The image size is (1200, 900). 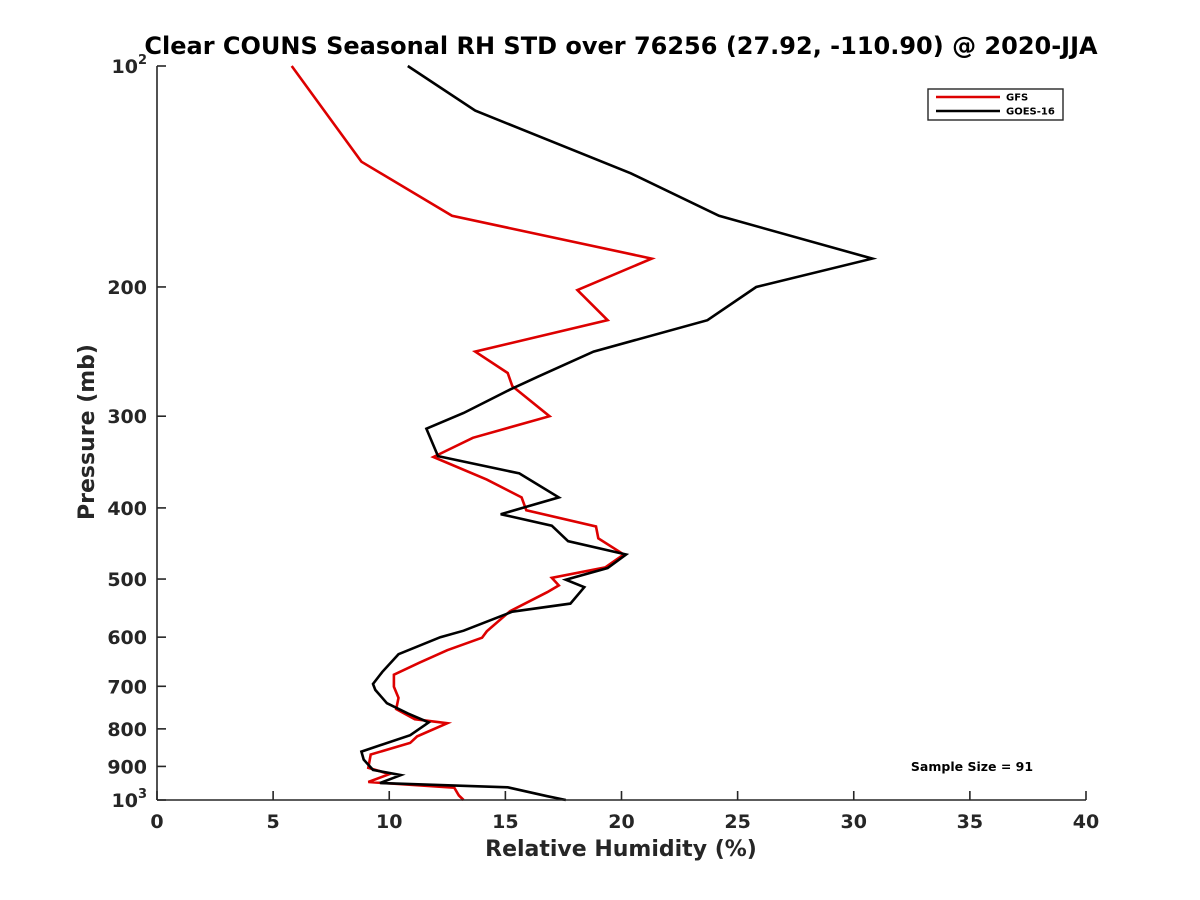 I want to click on legend-box, so click(x=995, y=104).